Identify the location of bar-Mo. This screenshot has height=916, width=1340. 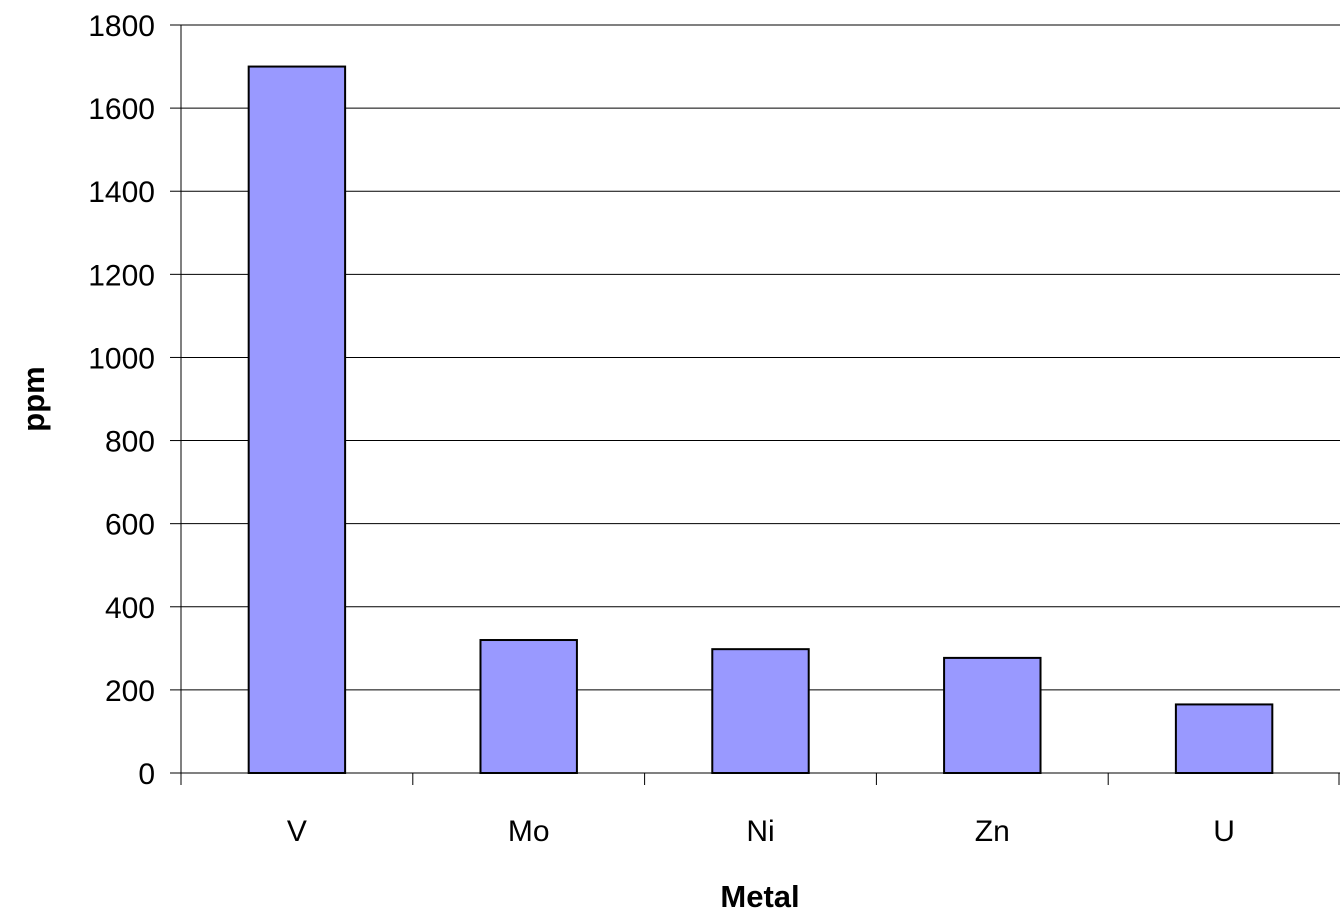
(528, 706).